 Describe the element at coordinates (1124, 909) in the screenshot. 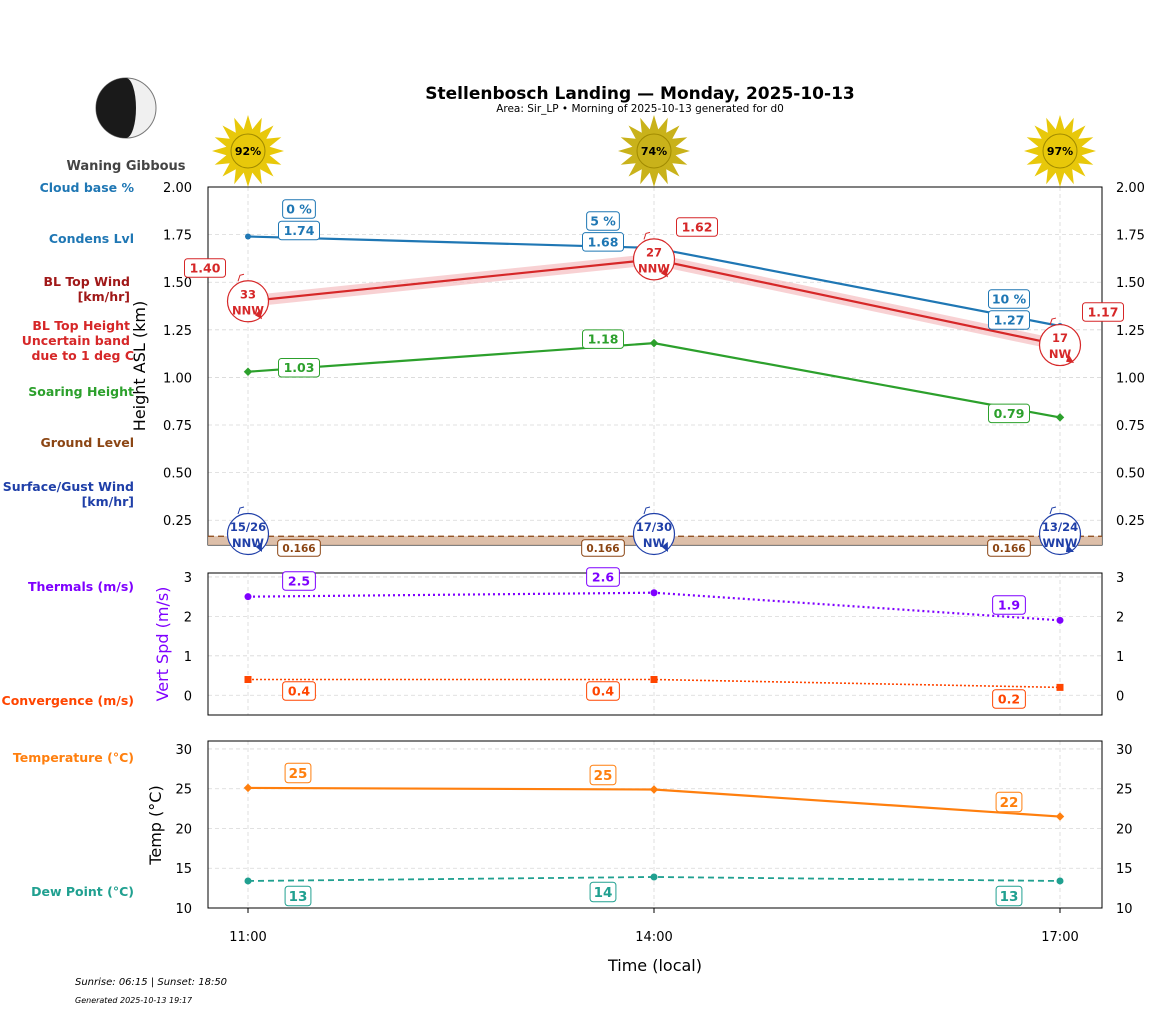

I see `temp-ytick-right-0: 10` at that location.